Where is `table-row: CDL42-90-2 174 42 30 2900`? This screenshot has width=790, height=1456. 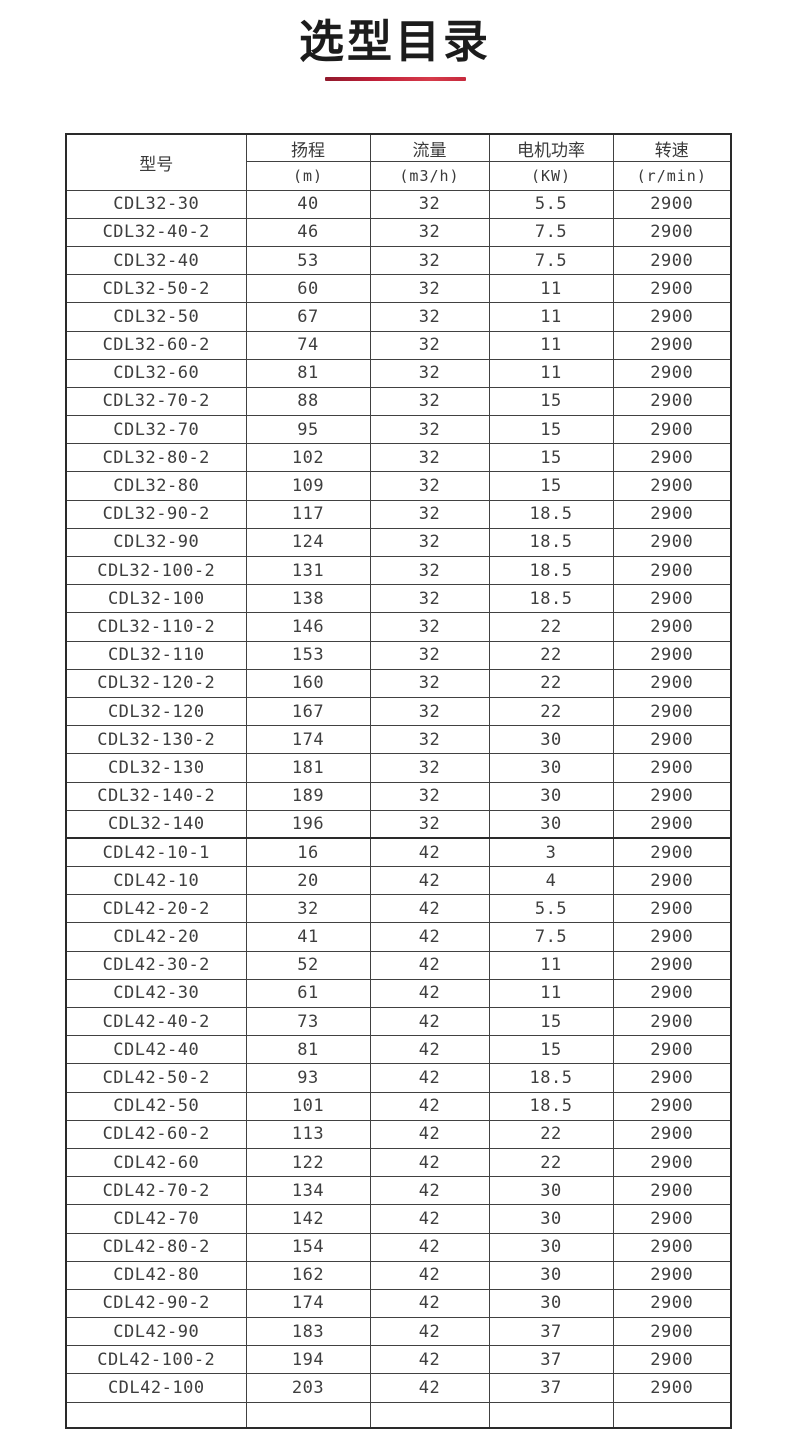
table-row: CDL42-90-2 174 42 30 2900 is located at coordinates (398, 1303).